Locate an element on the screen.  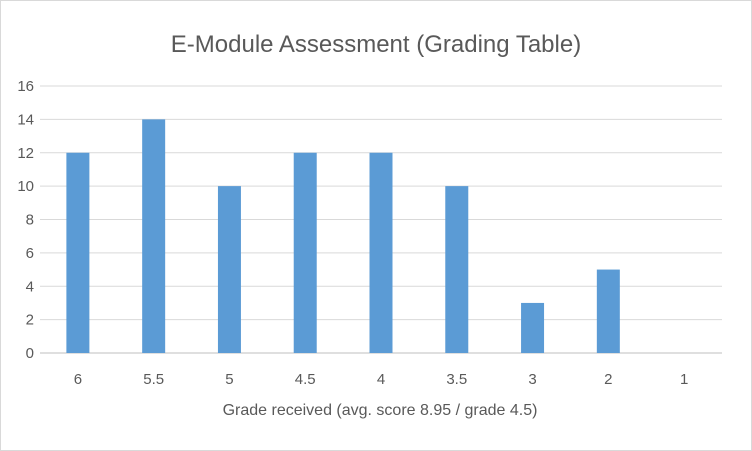
y-axis-ticks: 0 2 4 6 8 10 12 14 16 is located at coordinates (25, 220).